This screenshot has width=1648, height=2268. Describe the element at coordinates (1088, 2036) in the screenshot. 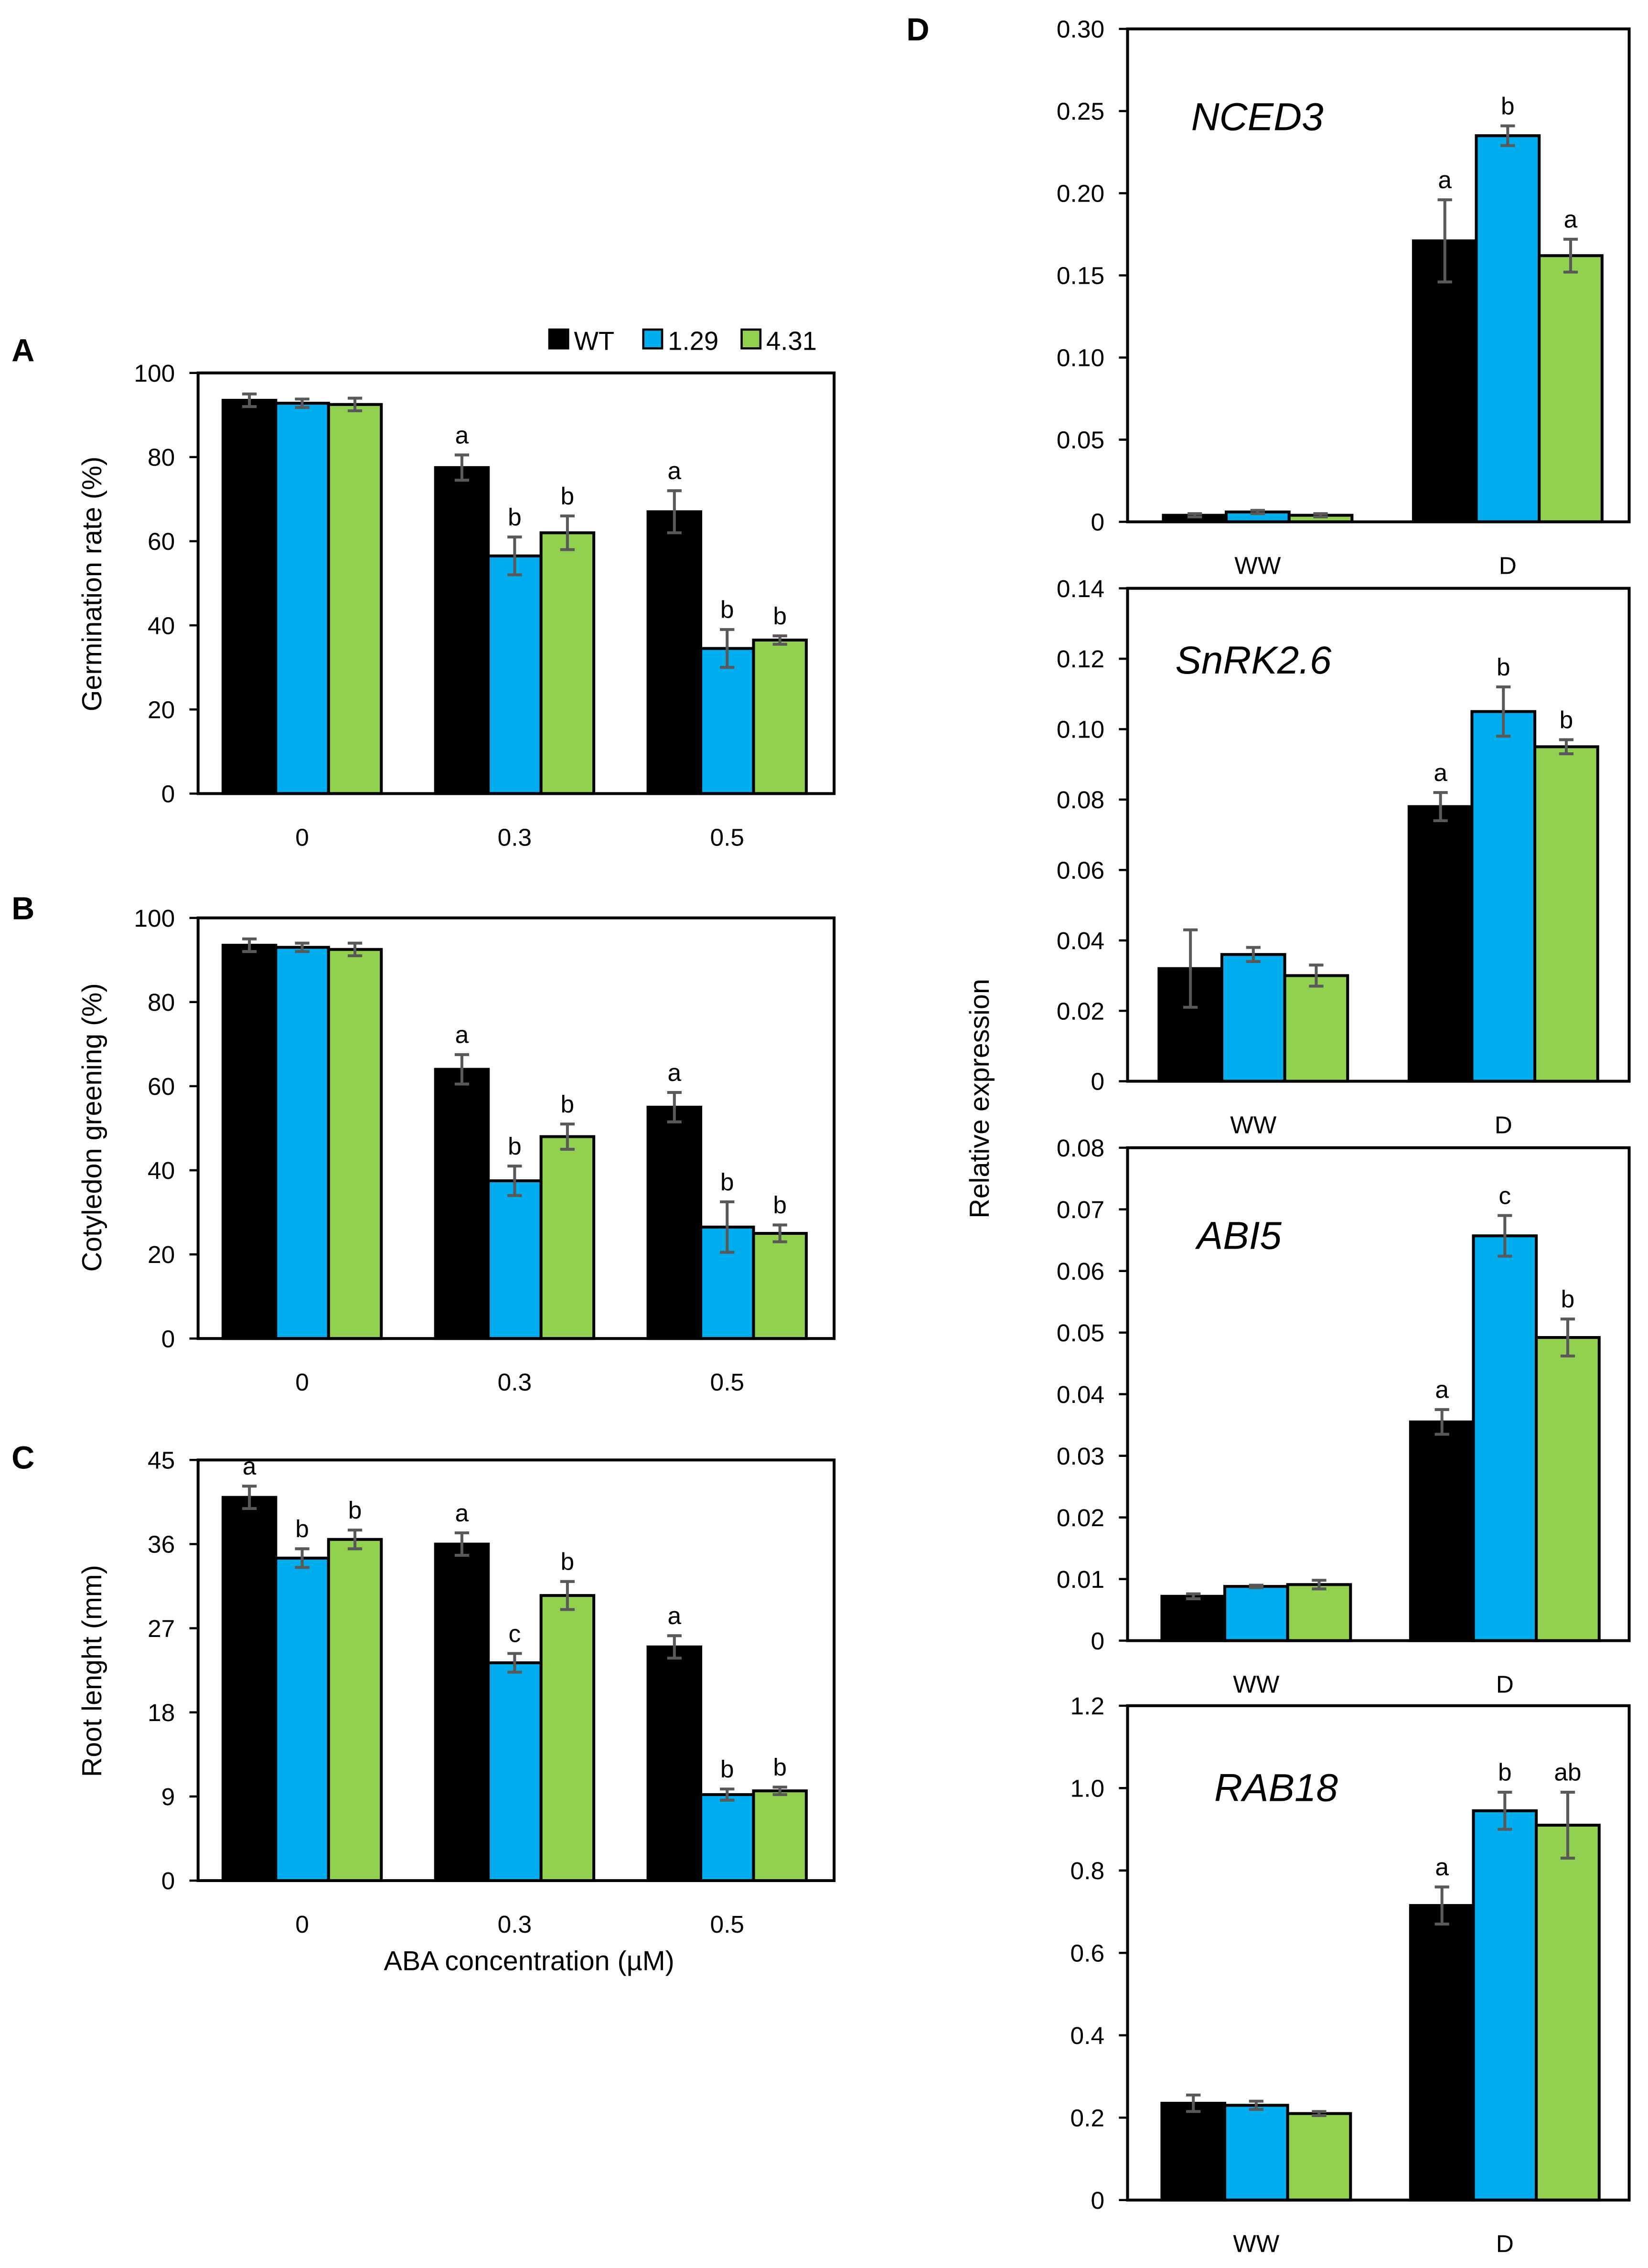

I see `y-tick-label: 0.4` at that location.